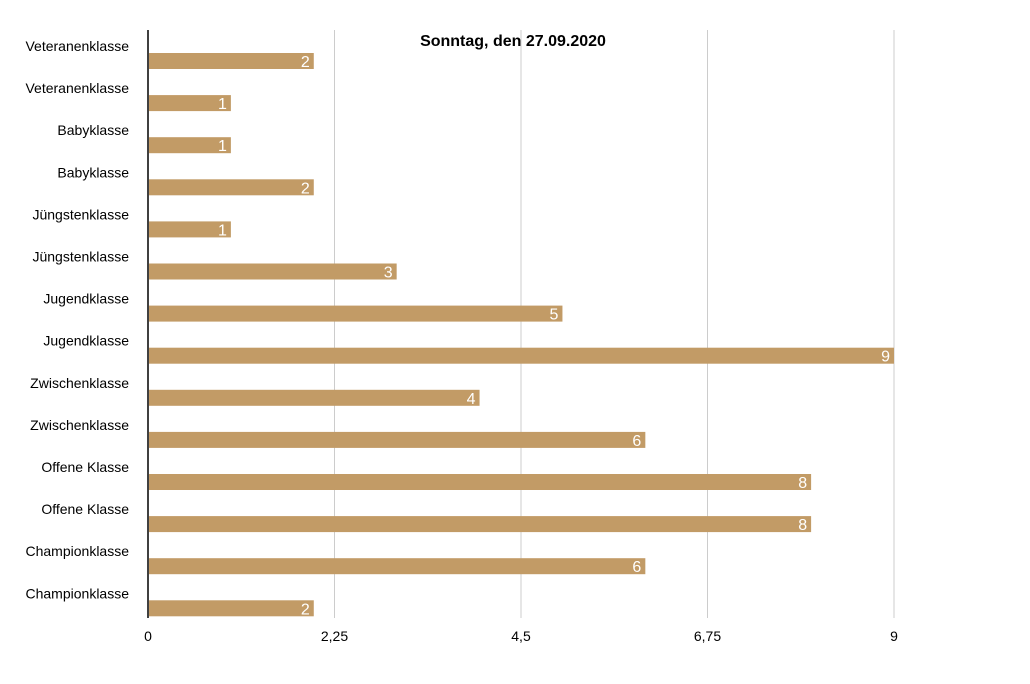 This screenshot has height=684, width=1030. I want to click on x-tick-label: 4,5, so click(521, 636).